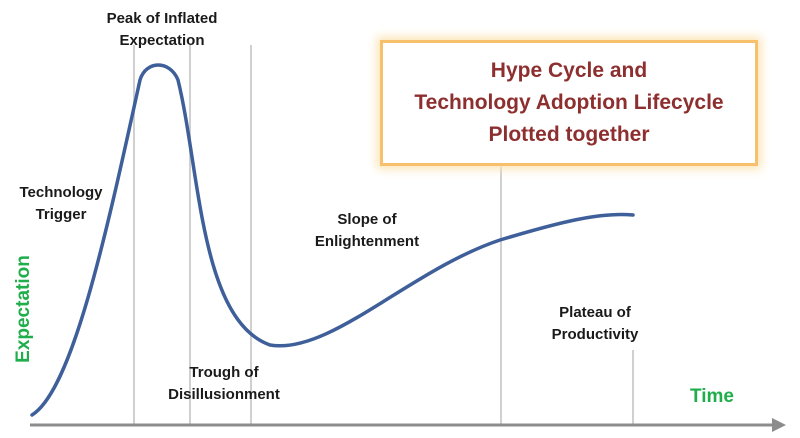 The image size is (800, 438). I want to click on plateau-label-line-2: Productivity, so click(595, 334).